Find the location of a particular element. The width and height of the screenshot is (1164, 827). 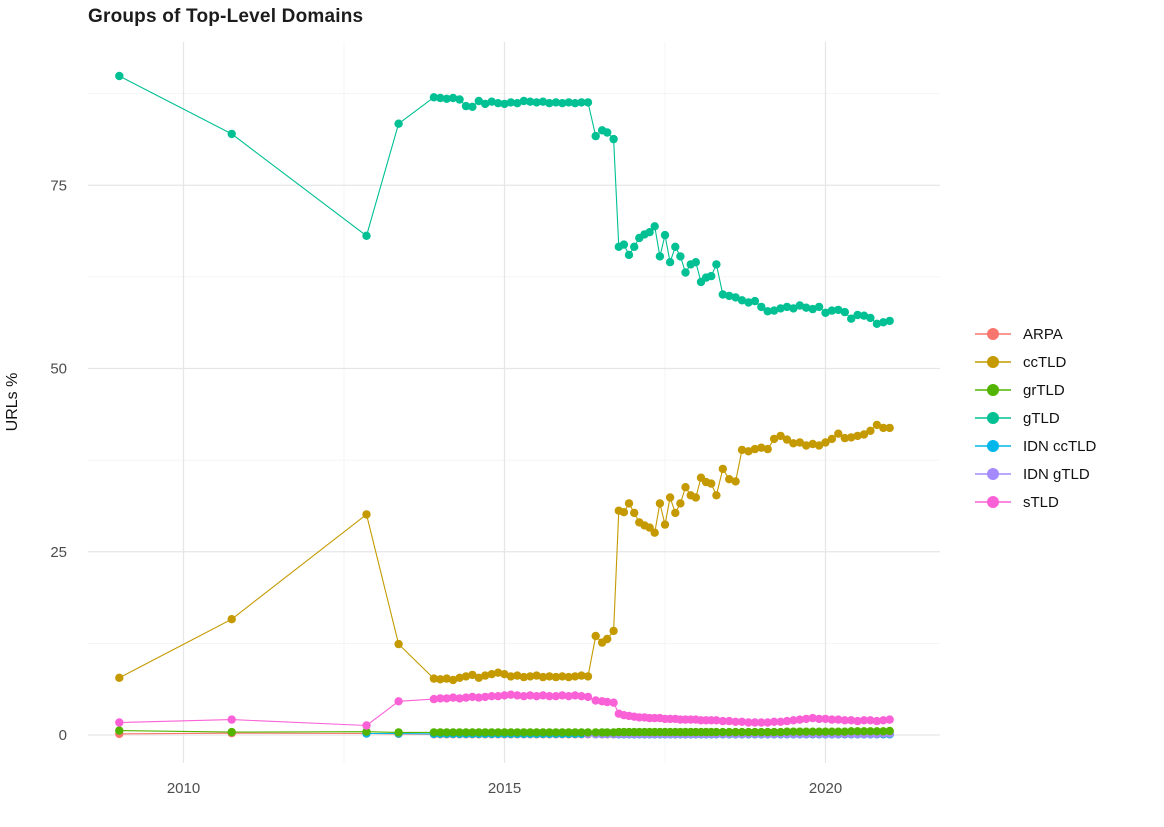

legend-label: ARPA is located at coordinates (1043, 334).